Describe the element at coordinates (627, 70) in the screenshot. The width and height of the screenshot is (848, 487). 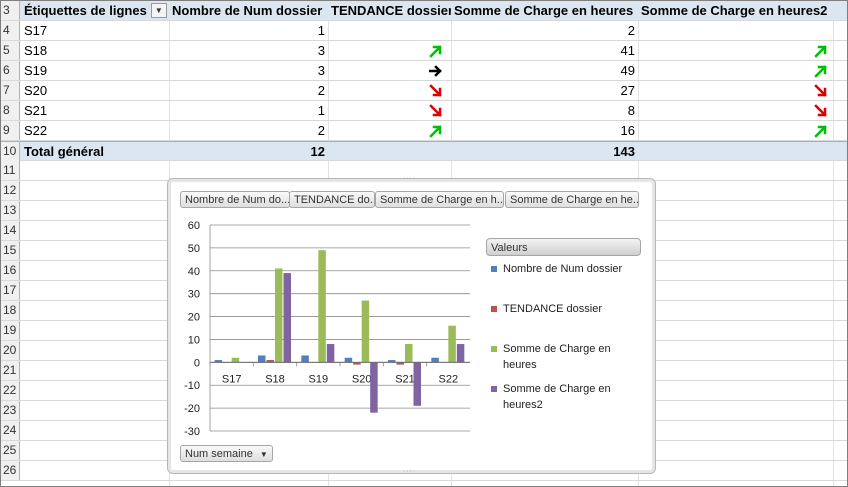
I see `charge-cell: 49` at that location.